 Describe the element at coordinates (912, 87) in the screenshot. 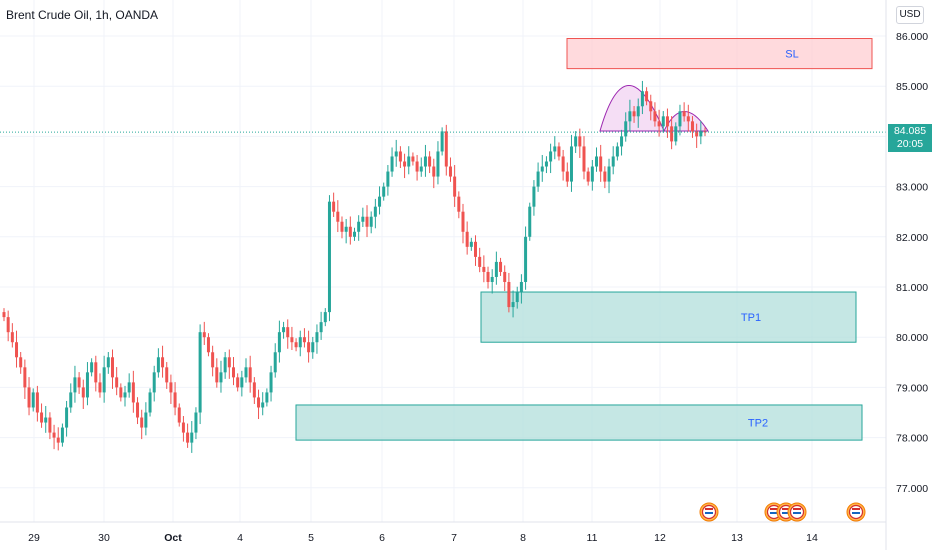

I see `y-tick-label: 85.000` at that location.